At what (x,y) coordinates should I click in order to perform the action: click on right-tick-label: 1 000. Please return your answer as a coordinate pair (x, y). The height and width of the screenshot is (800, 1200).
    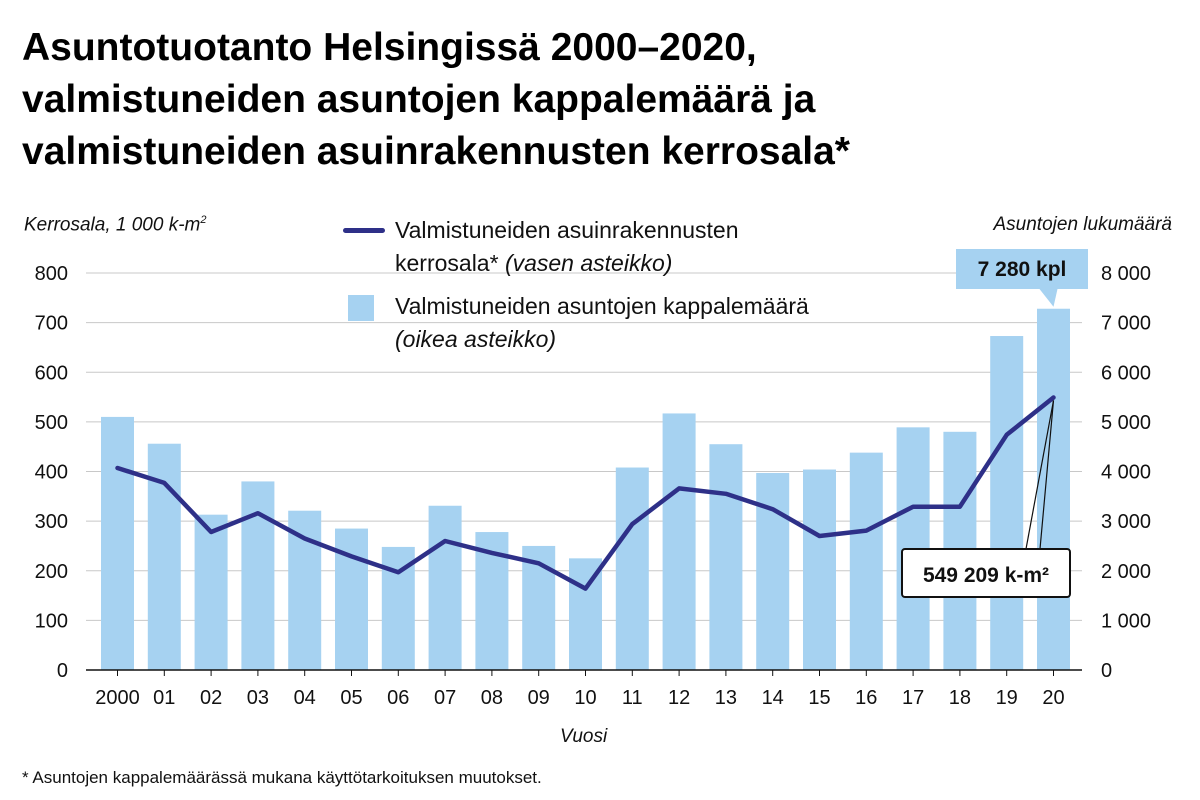
    Looking at the image, I should click on (1126, 621).